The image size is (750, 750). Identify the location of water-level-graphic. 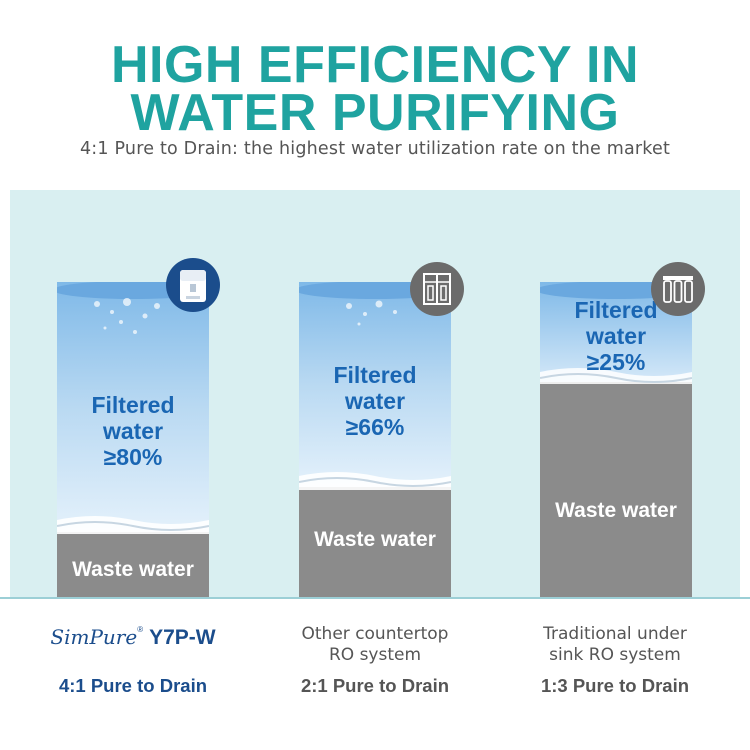
(133, 408).